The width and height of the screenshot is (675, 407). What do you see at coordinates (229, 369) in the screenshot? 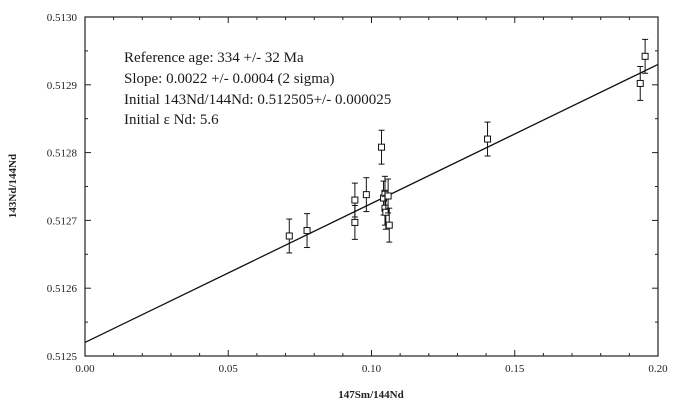
I see `x-tick-label: 0.05` at bounding box center [229, 369].